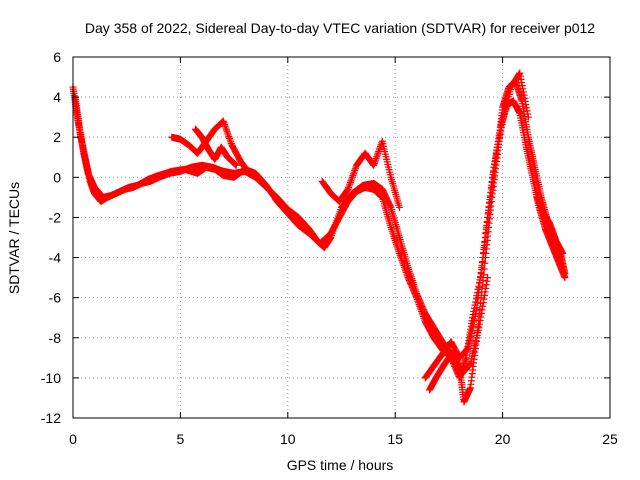 The width and height of the screenshot is (640, 480). I want to click on y-tick-label: -10, so click(51, 378).